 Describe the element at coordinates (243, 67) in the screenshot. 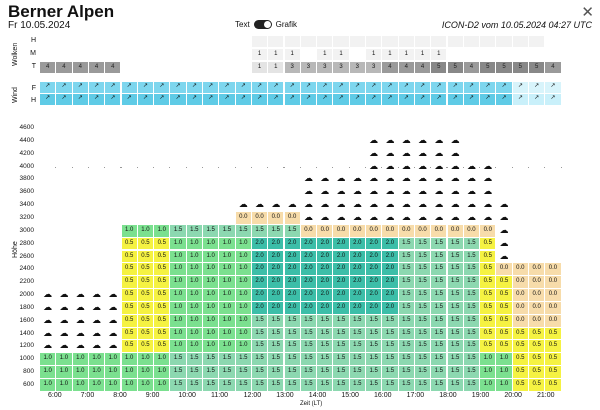

I see `cloud-cell-low` at that location.